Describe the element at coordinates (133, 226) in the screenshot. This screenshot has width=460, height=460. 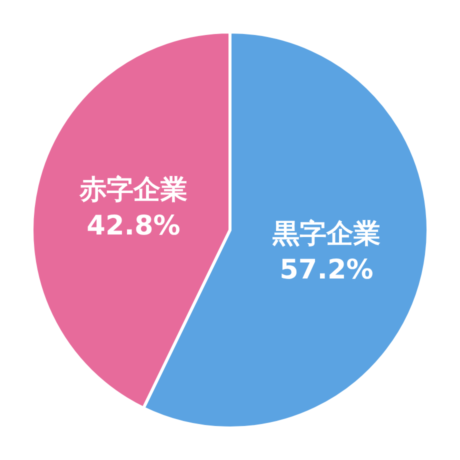
I see `data-label: 42.8%` at that location.